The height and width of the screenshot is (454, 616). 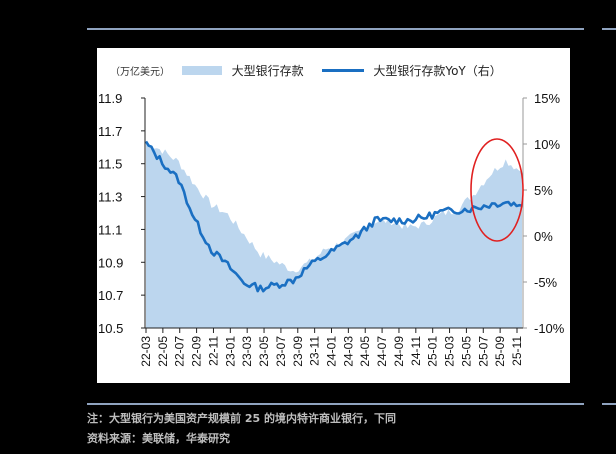 I want to click on legend-area-label: 大型银行存款, so click(x=267, y=71).